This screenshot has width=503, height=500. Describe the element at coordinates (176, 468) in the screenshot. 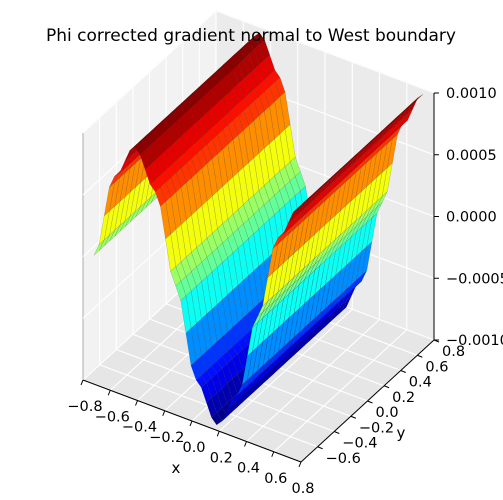

I see `x-axis-label: x` at that location.